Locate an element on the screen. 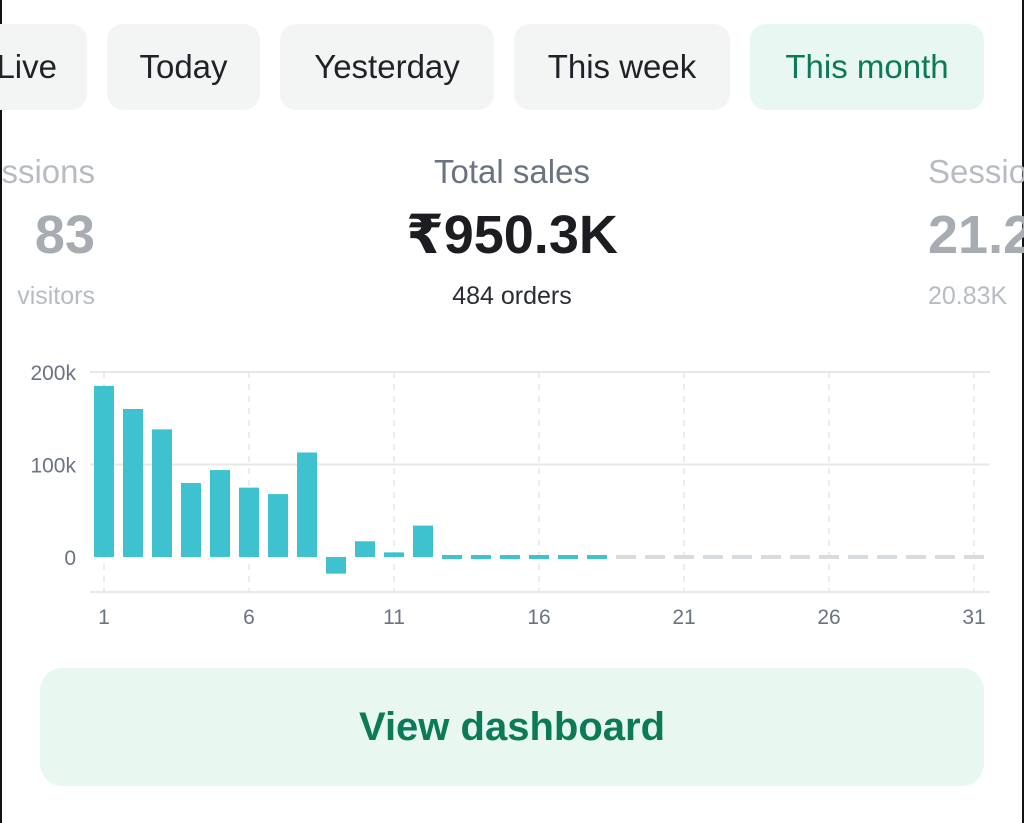  x-tick-label: 26 is located at coordinates (828, 617).